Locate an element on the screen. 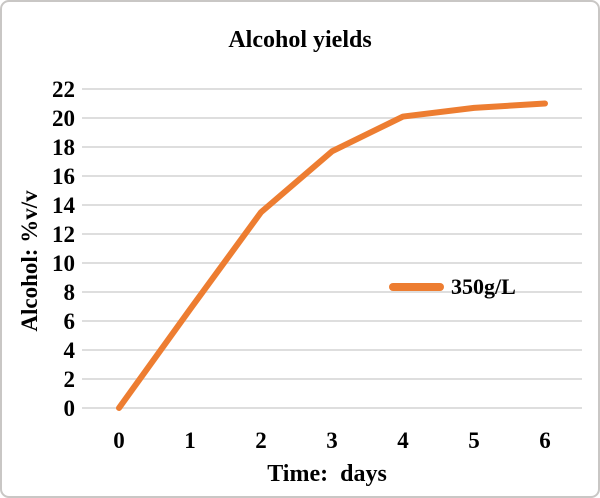 Image resolution: width=600 pixels, height=498 pixels. x-tick-label: 0 is located at coordinates (119, 440).